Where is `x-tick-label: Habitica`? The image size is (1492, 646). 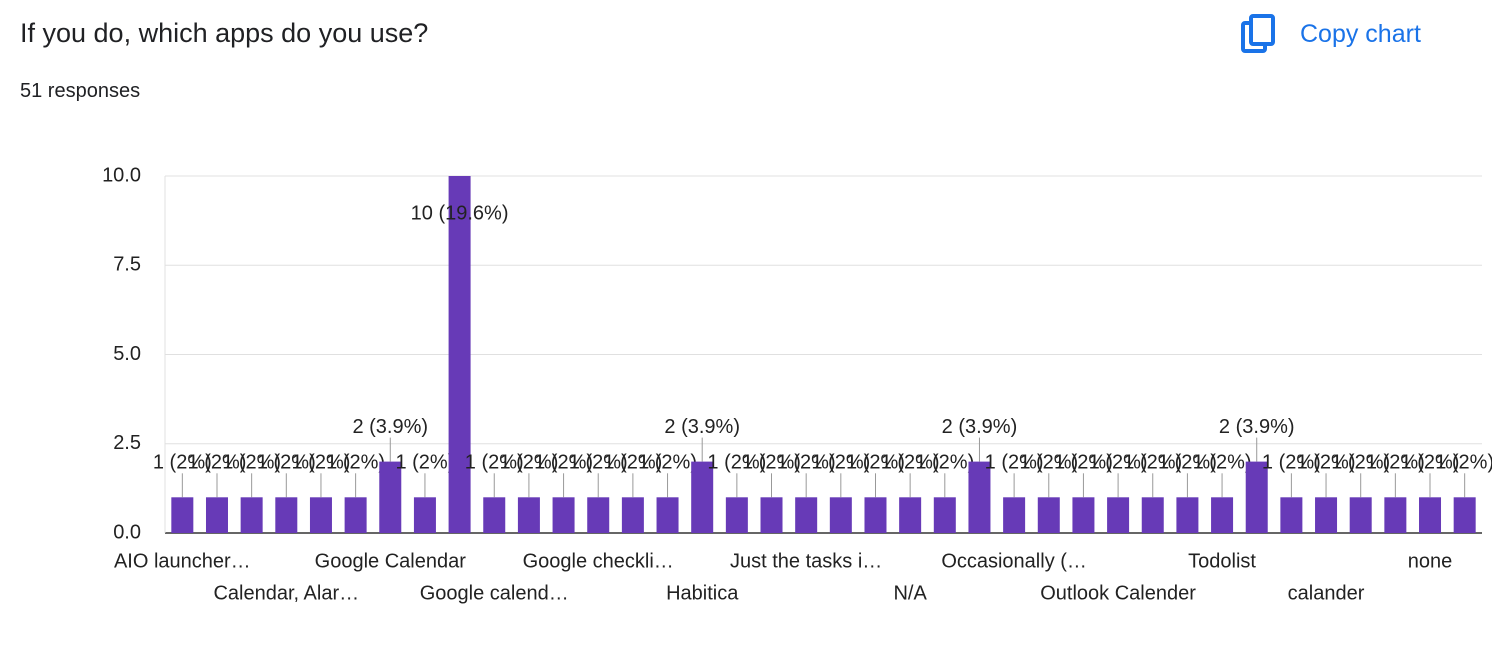
x-tick-label: Habitica is located at coordinates (702, 593).